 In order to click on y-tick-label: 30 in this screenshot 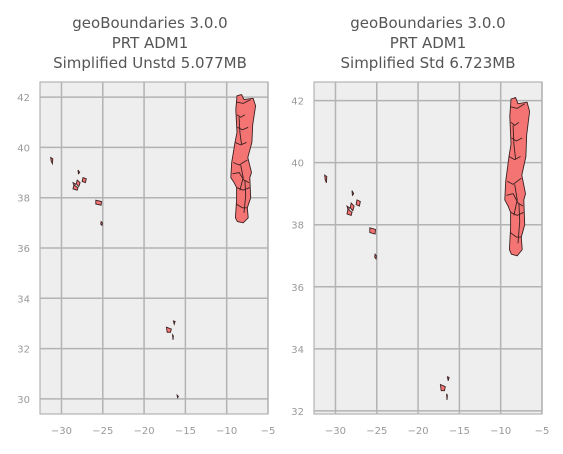, I will do `click(23, 400)`.